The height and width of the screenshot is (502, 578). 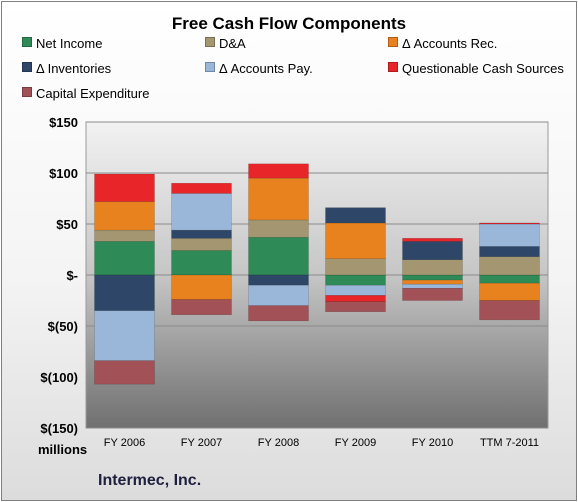 I want to click on legend-item: Questionable Cash Sources, so click(x=476, y=69).